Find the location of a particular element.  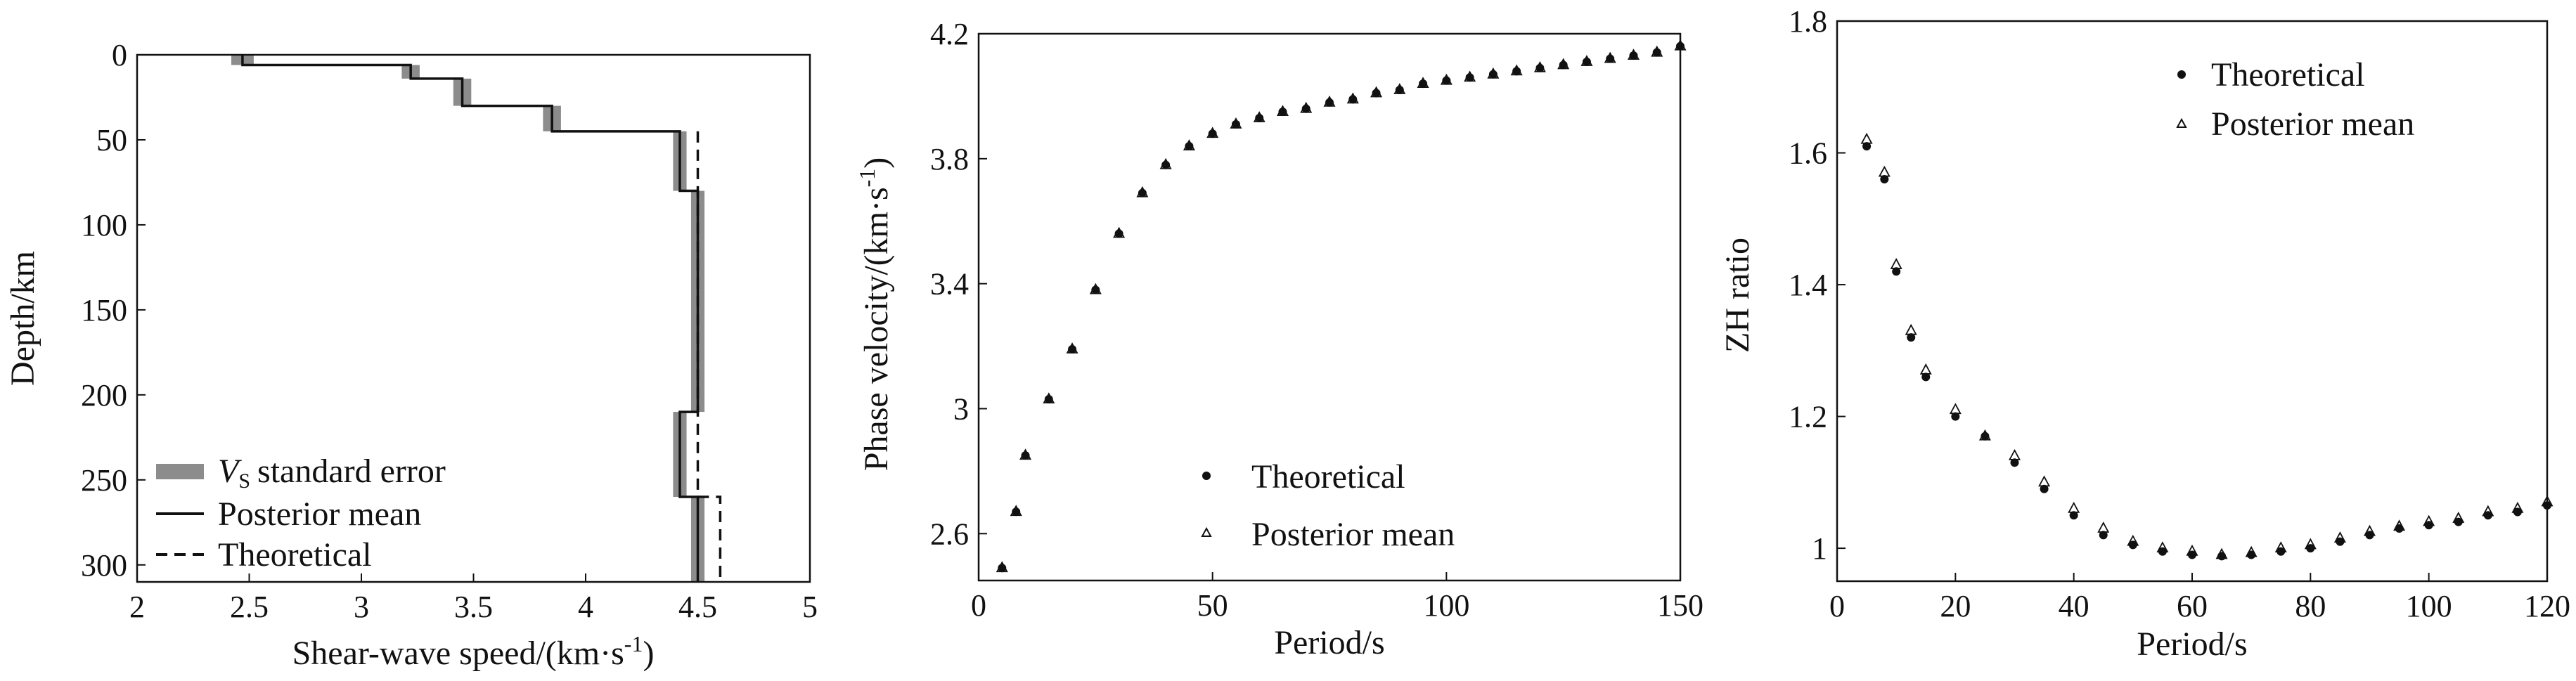

vs-profile-y-axis-label: Depth/km is located at coordinates (22, 318).